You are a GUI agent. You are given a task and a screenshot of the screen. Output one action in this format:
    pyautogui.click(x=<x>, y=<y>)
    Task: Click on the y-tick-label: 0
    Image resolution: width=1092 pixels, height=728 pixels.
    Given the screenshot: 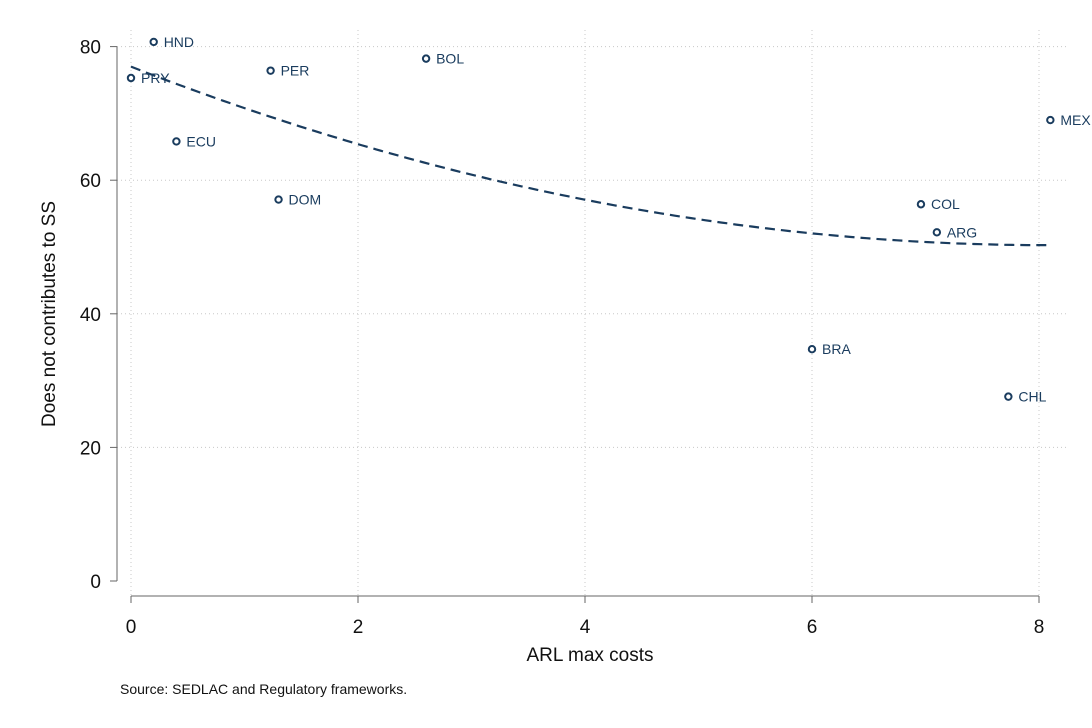 What is the action you would take?
    pyautogui.click(x=95, y=582)
    